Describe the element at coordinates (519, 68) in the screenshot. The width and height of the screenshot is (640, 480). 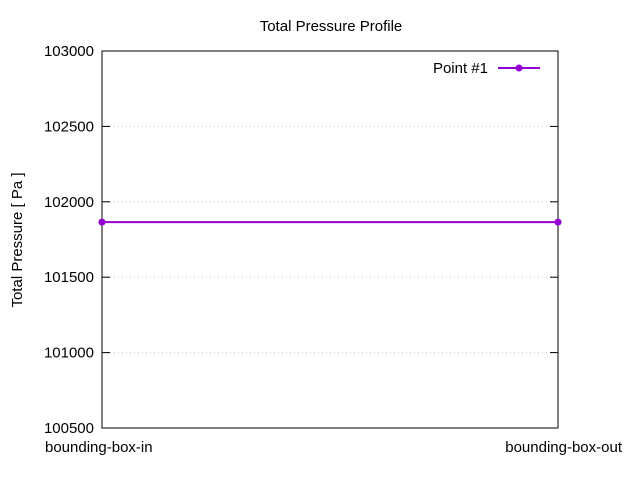
I see `legend-marker` at that location.